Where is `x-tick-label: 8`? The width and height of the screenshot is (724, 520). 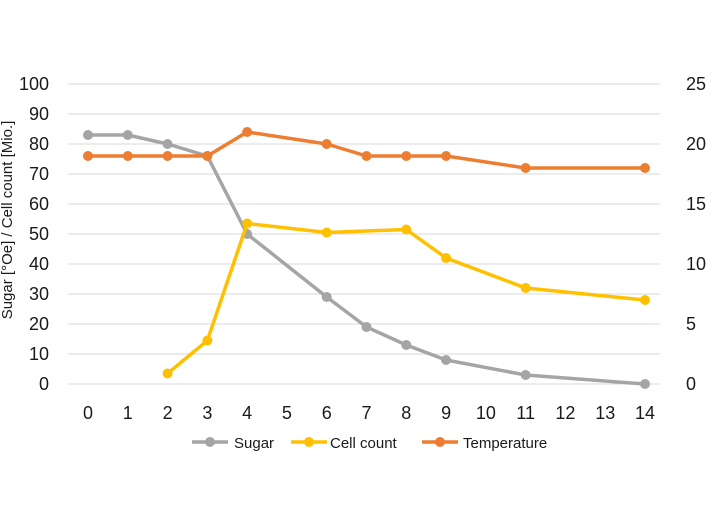 x-tick-label: 8 is located at coordinates (406, 413).